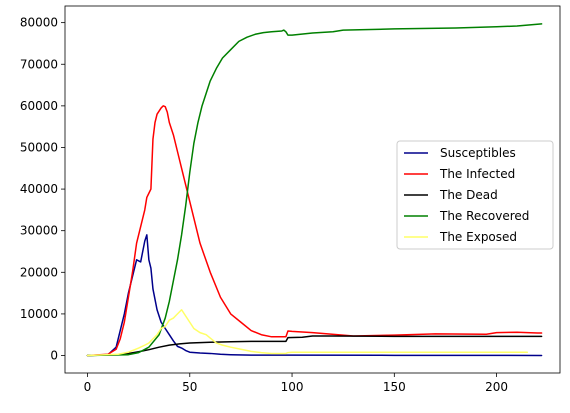  I want to click on x-tick-label: 150, so click(394, 387).